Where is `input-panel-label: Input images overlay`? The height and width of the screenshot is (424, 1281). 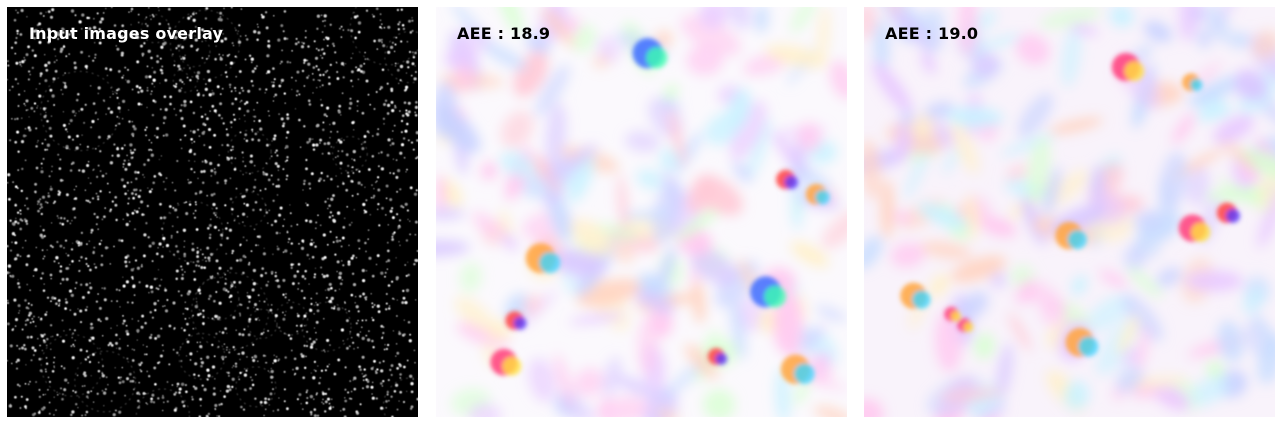
input-panel-label: Input images overlay is located at coordinates (126, 33).